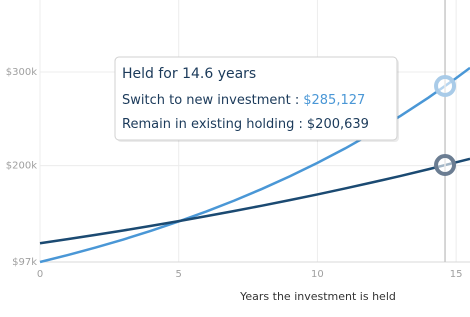 The image size is (470, 317). What do you see at coordinates (40, 274) in the screenshot?
I see `x-tick-label: 0` at bounding box center [40, 274].